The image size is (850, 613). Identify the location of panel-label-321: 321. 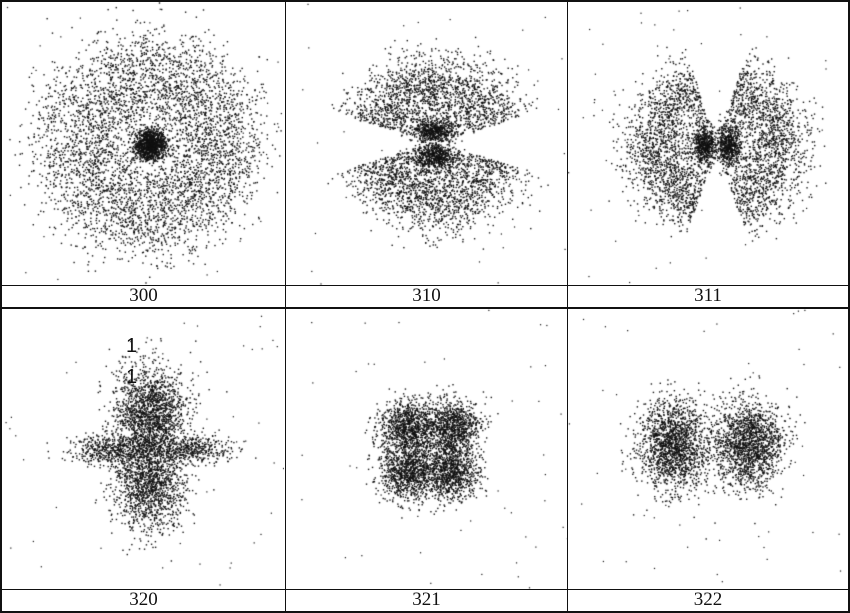
(426, 599).